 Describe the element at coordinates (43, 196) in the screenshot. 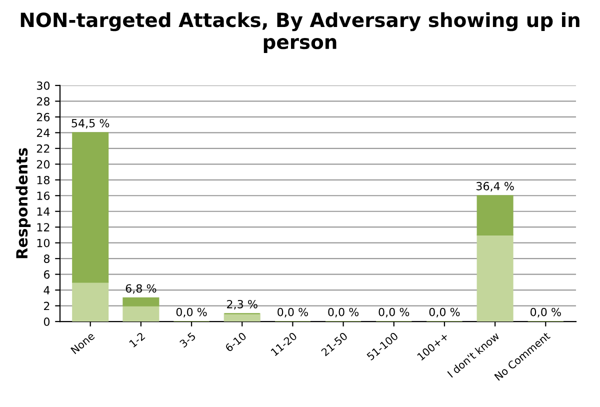

I see `y-tick-label: 16` at that location.